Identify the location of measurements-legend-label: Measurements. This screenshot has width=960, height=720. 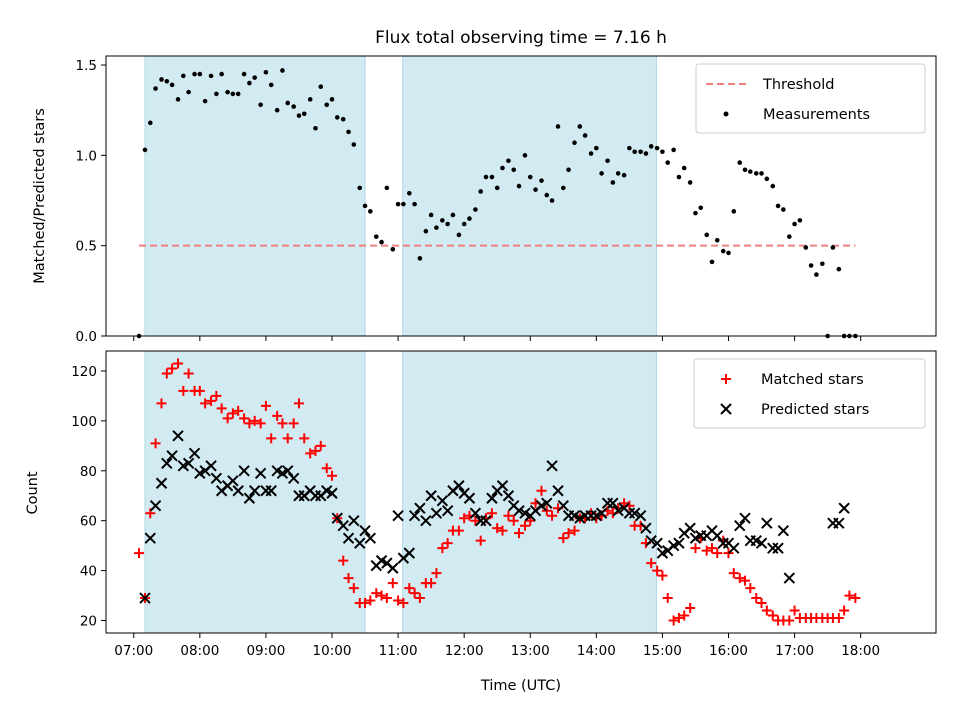
(816, 115).